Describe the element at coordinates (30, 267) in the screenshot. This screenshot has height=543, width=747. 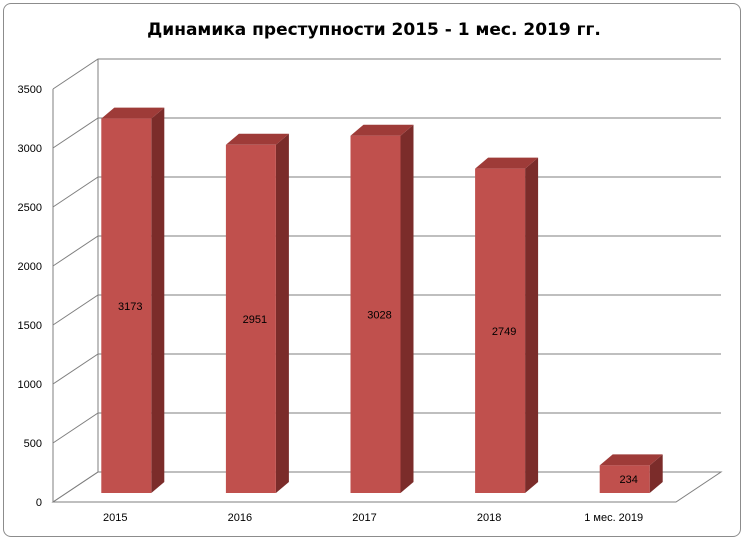
I see `y-tick-label: 2000` at that location.